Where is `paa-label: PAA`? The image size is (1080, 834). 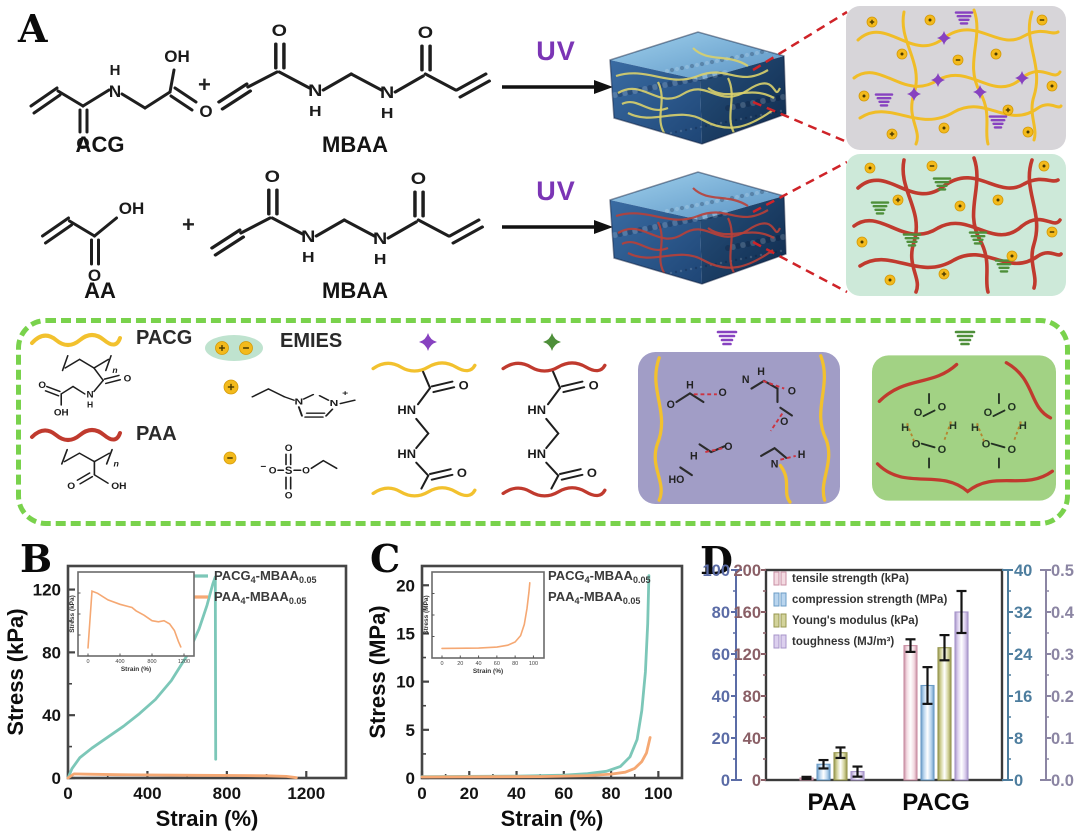
paa-label: PAA is located at coordinates (156, 434).